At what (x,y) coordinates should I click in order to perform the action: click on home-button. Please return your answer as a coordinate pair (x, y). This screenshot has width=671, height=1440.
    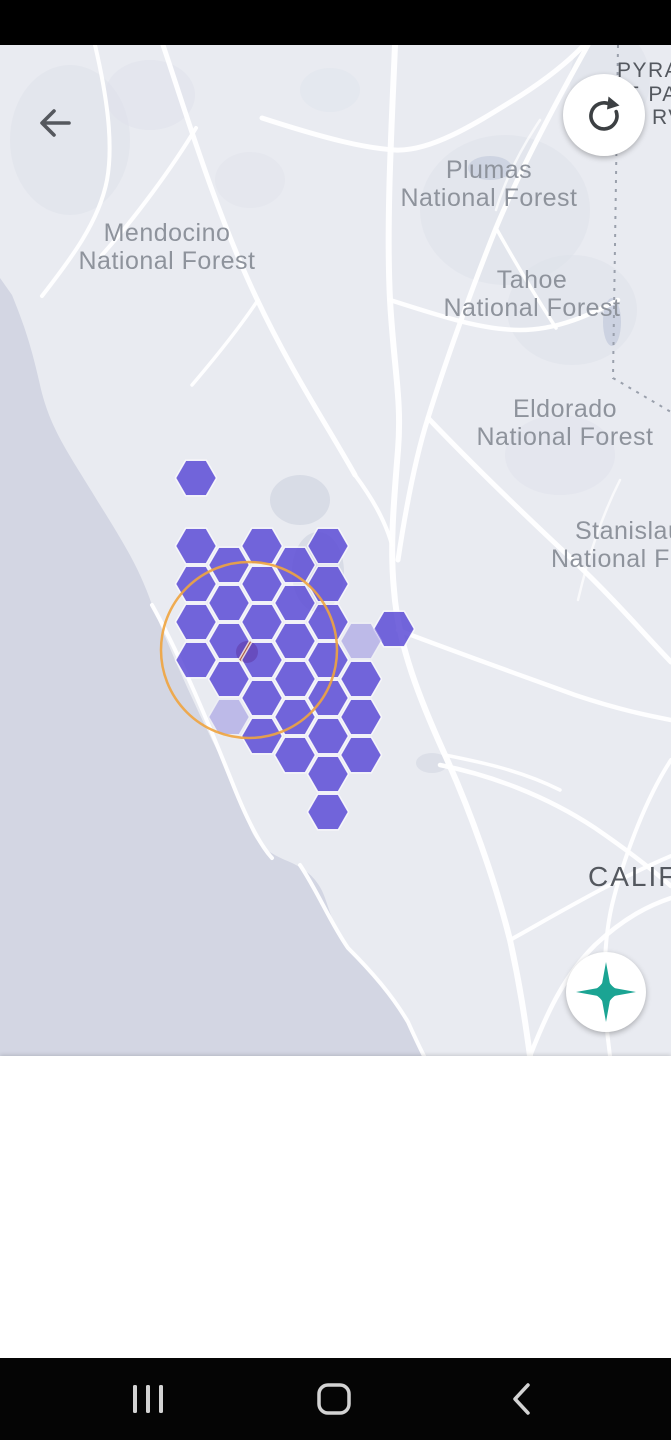
    Looking at the image, I should click on (334, 1399).